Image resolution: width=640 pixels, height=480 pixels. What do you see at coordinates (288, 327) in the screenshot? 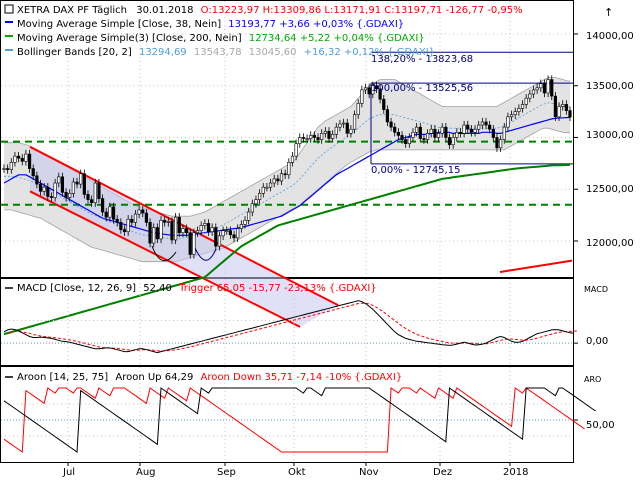
I see `macd-line` at bounding box center [288, 327].